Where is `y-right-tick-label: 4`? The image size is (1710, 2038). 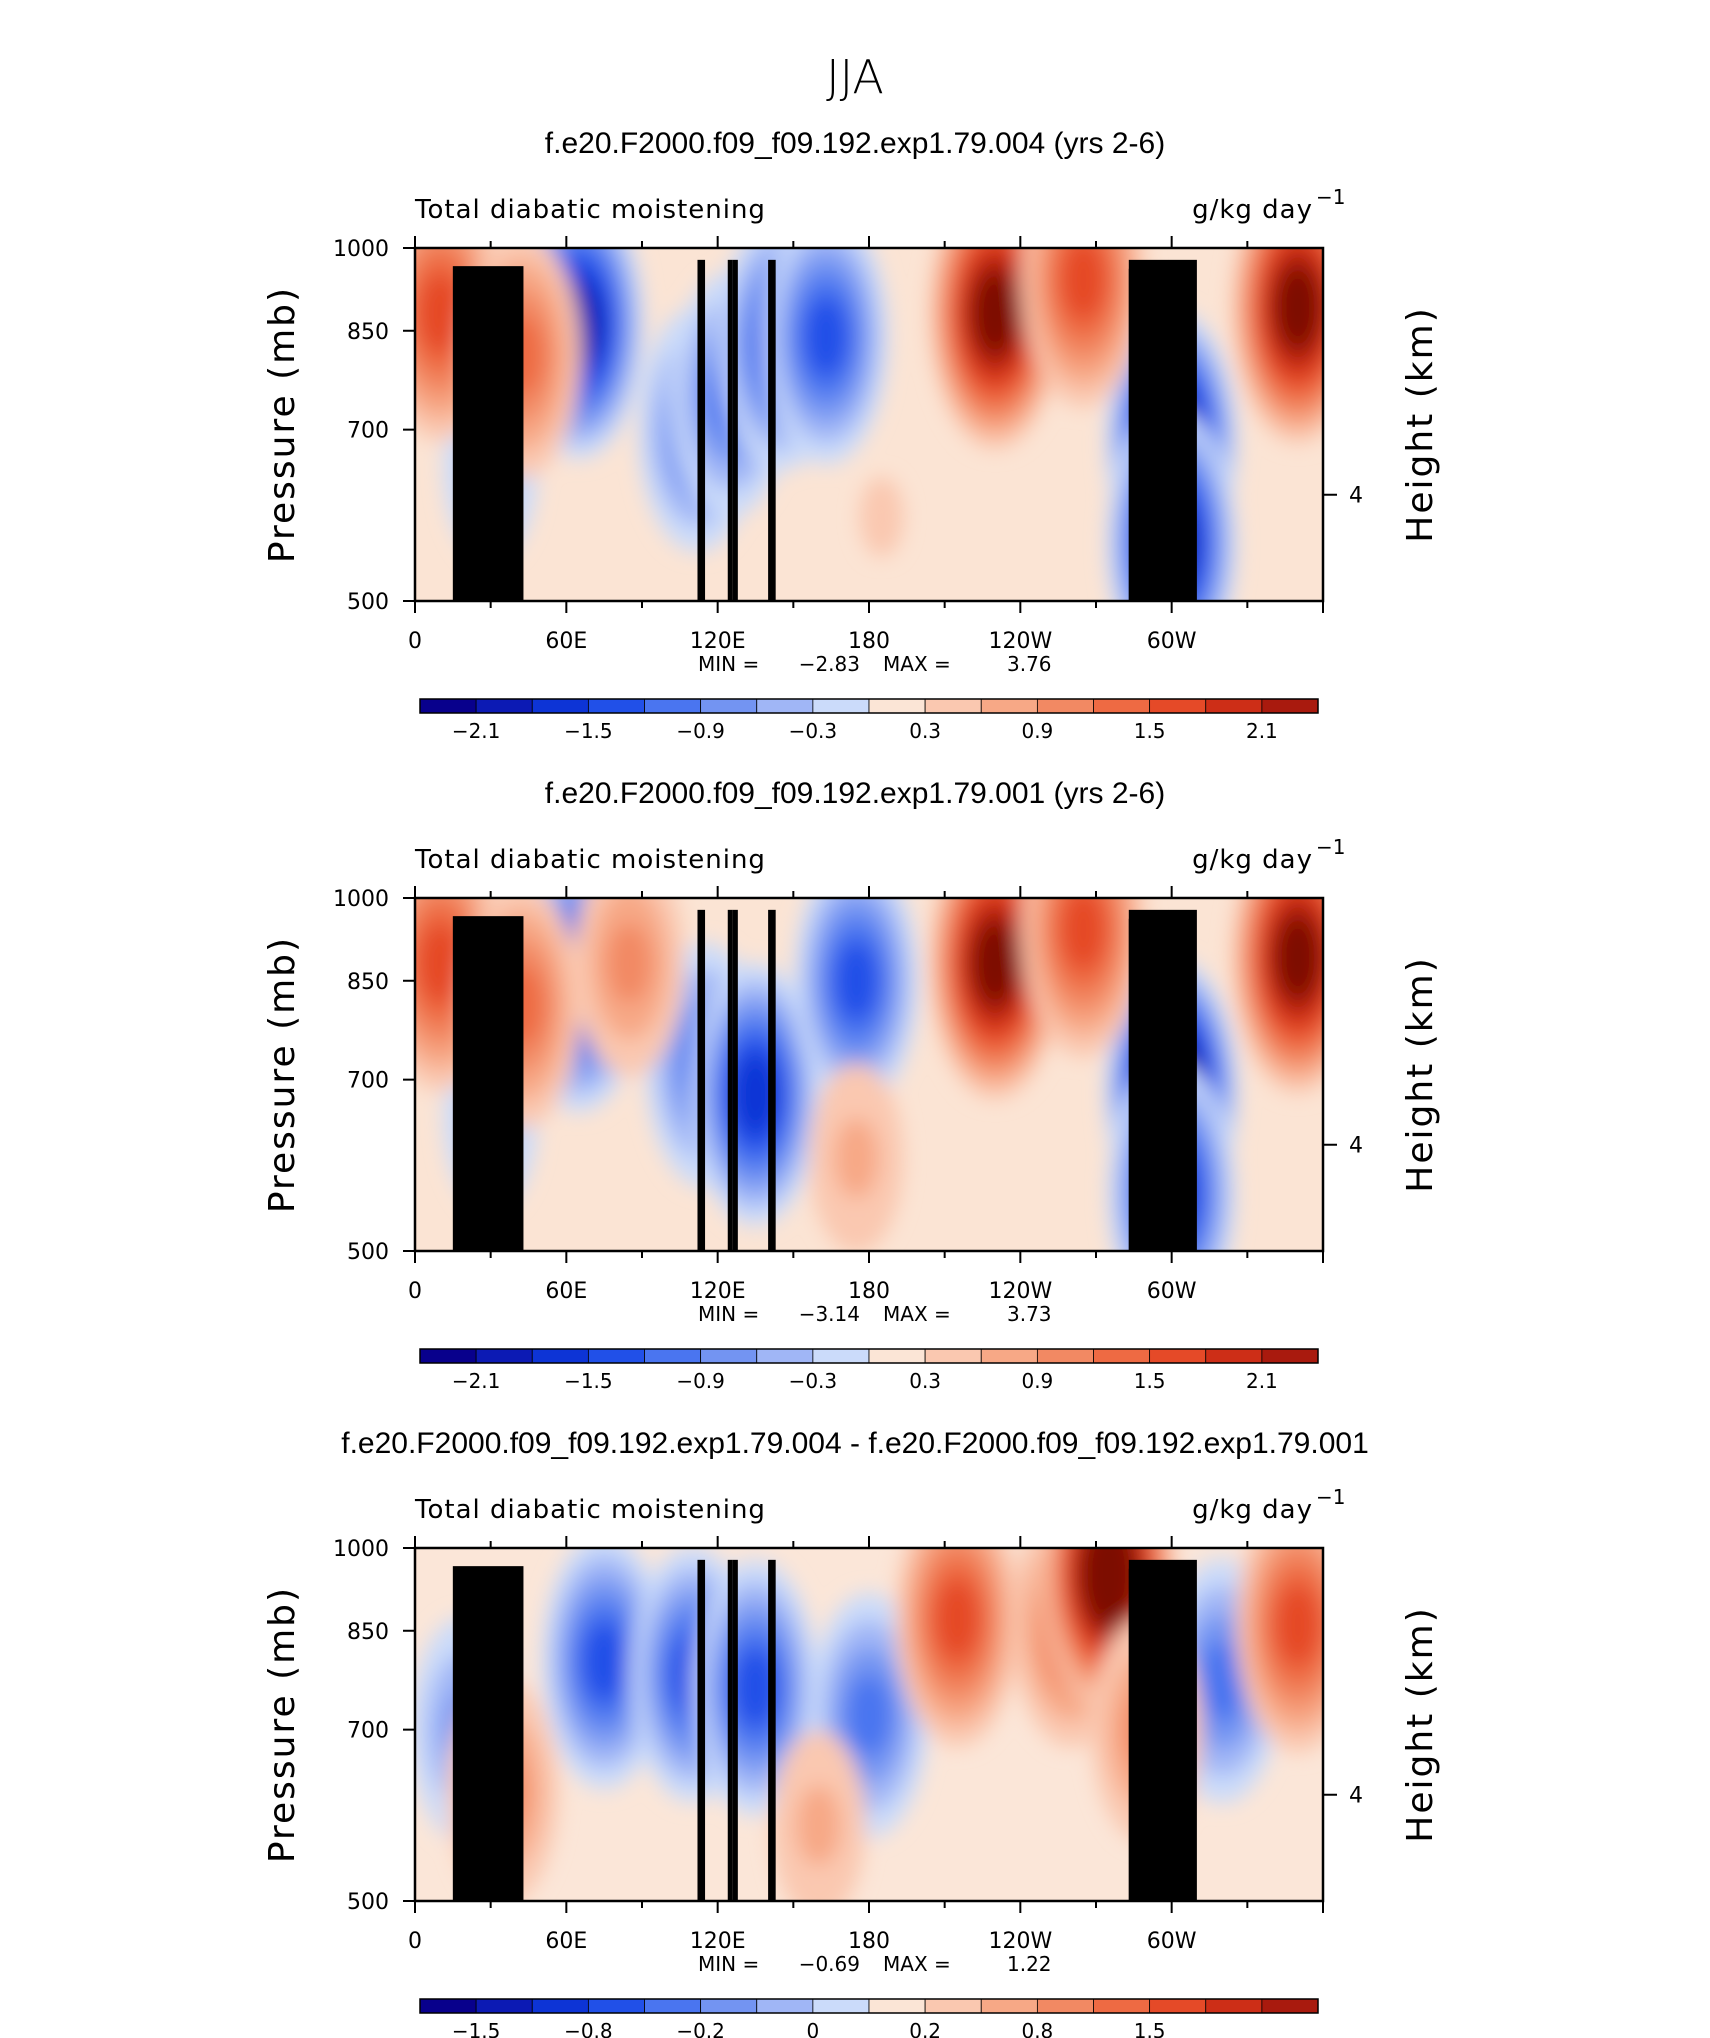 y-right-tick-label: 4 is located at coordinates (1356, 1146).